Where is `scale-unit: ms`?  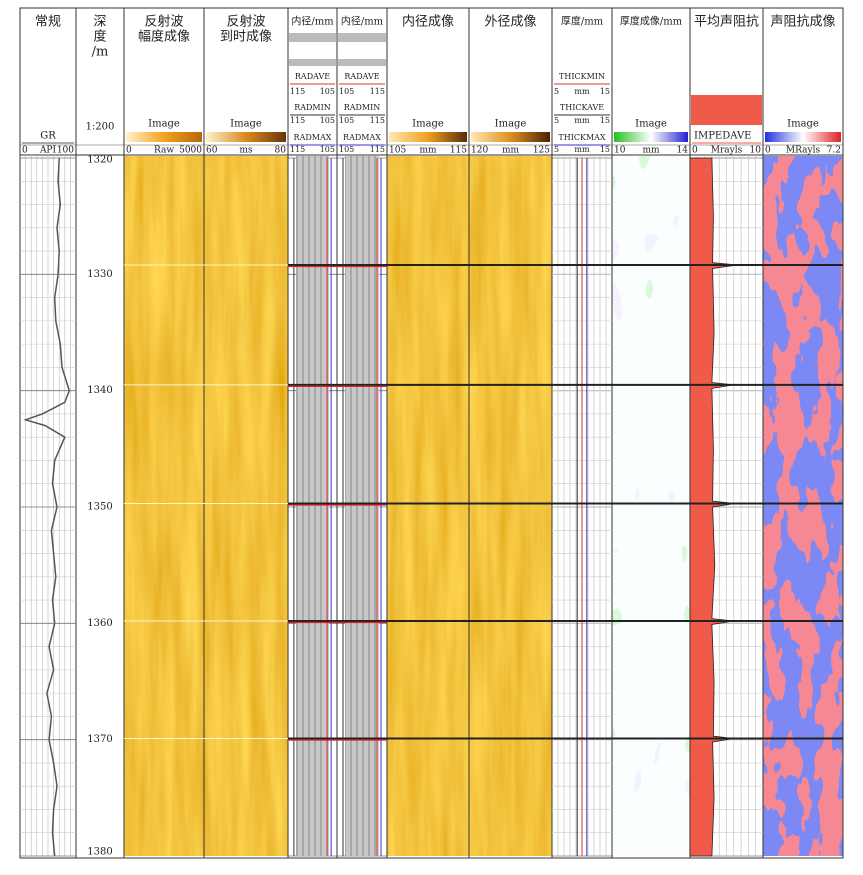 scale-unit: ms is located at coordinates (246, 151).